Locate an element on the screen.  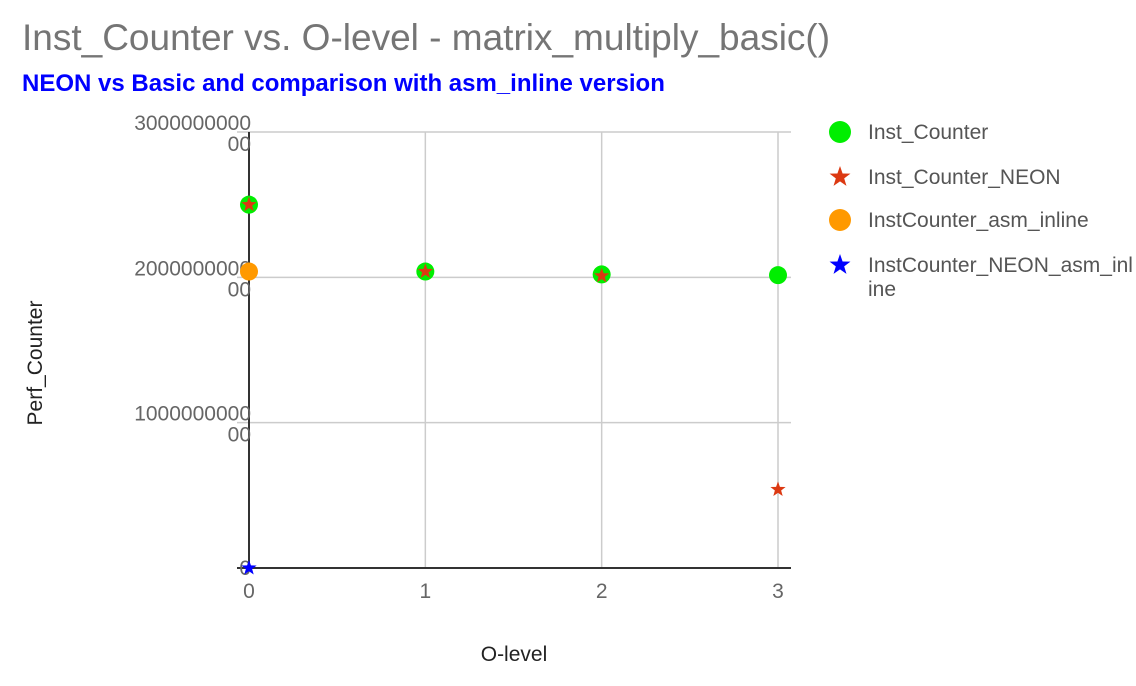
point-instcounter-asm-inline is located at coordinates (249, 271).